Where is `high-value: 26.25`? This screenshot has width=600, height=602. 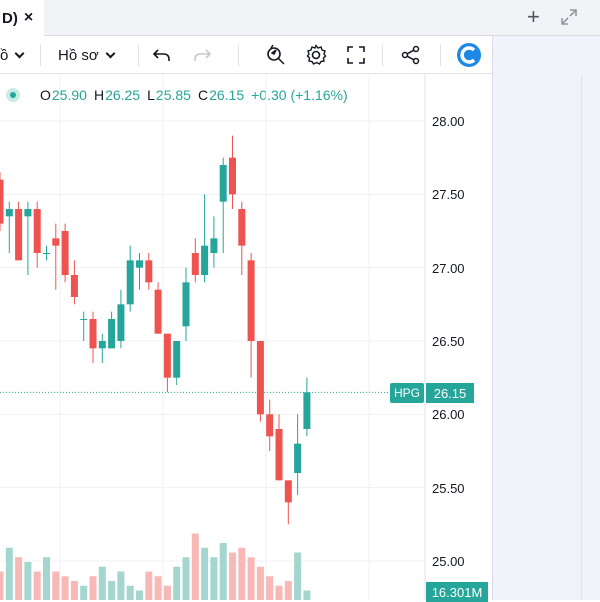 high-value: 26.25 is located at coordinates (123, 95).